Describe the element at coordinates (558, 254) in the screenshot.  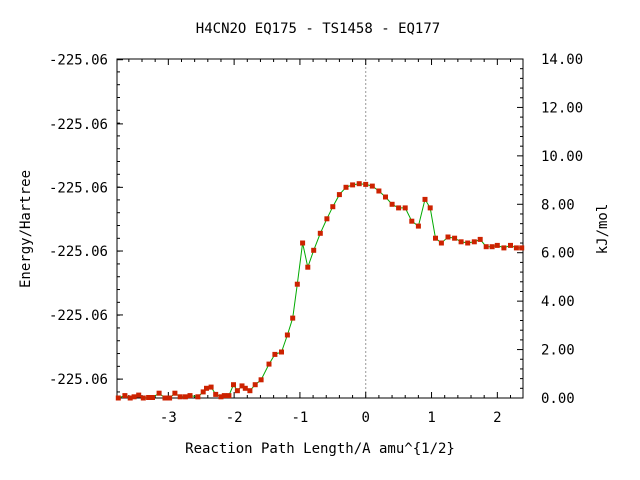
I see `right-tick-label: 6.00` at that location.